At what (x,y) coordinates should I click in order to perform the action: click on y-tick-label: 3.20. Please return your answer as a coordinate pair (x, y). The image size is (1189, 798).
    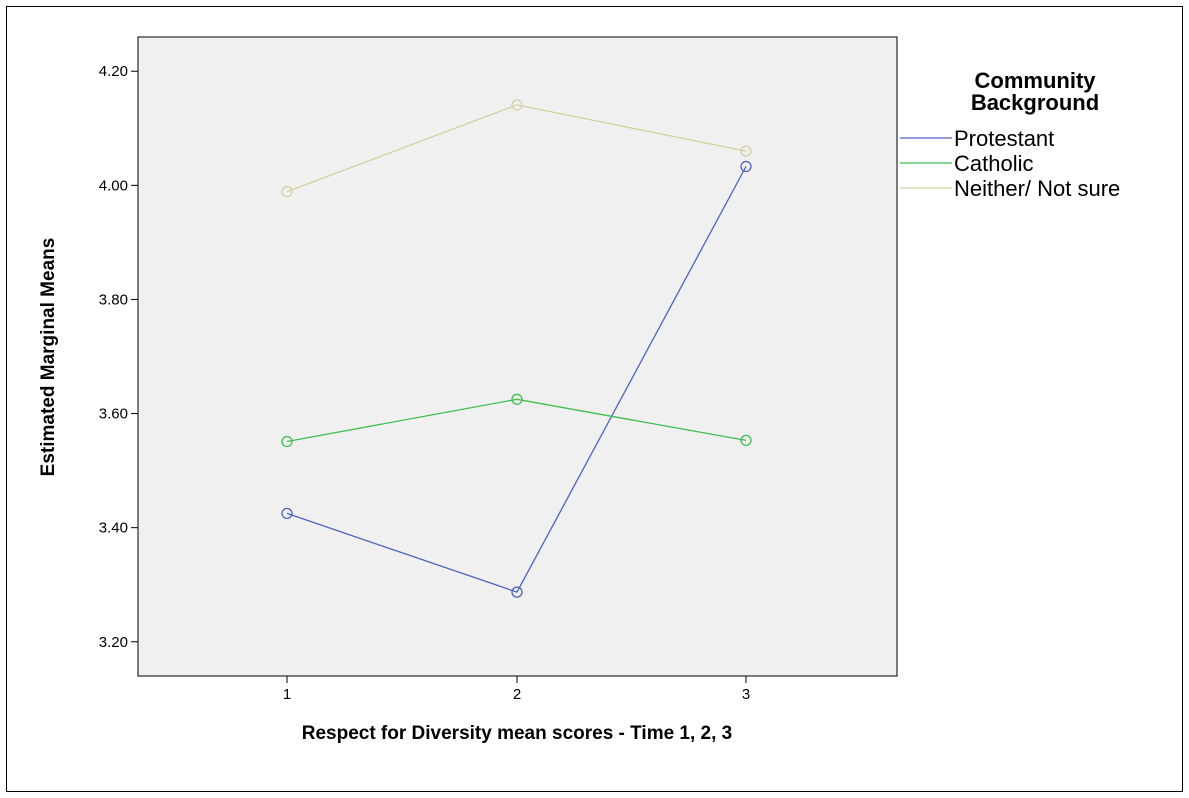
    Looking at the image, I should click on (113, 642).